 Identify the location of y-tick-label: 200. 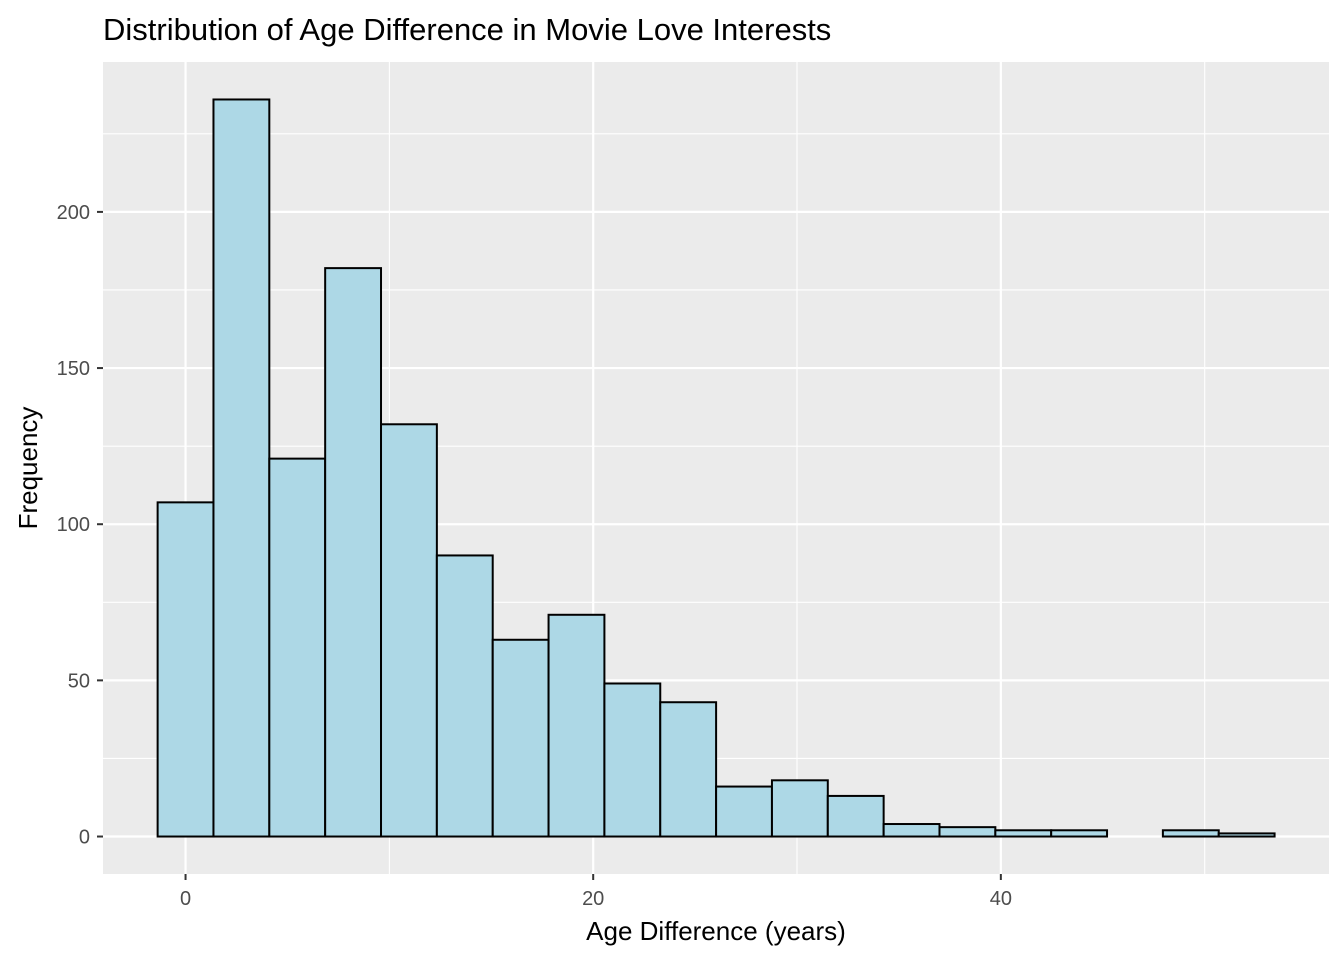
(73, 213).